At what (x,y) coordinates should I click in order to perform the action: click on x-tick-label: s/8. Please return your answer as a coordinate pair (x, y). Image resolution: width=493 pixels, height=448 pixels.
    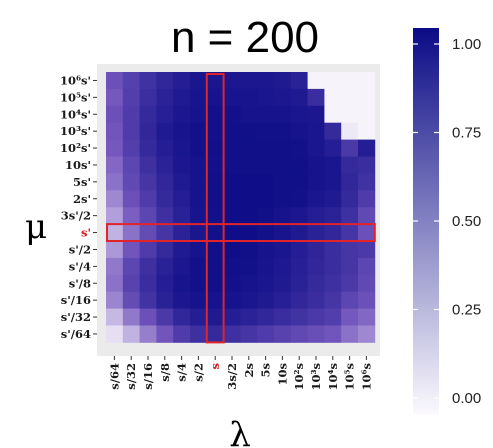
    Looking at the image, I should click on (165, 372).